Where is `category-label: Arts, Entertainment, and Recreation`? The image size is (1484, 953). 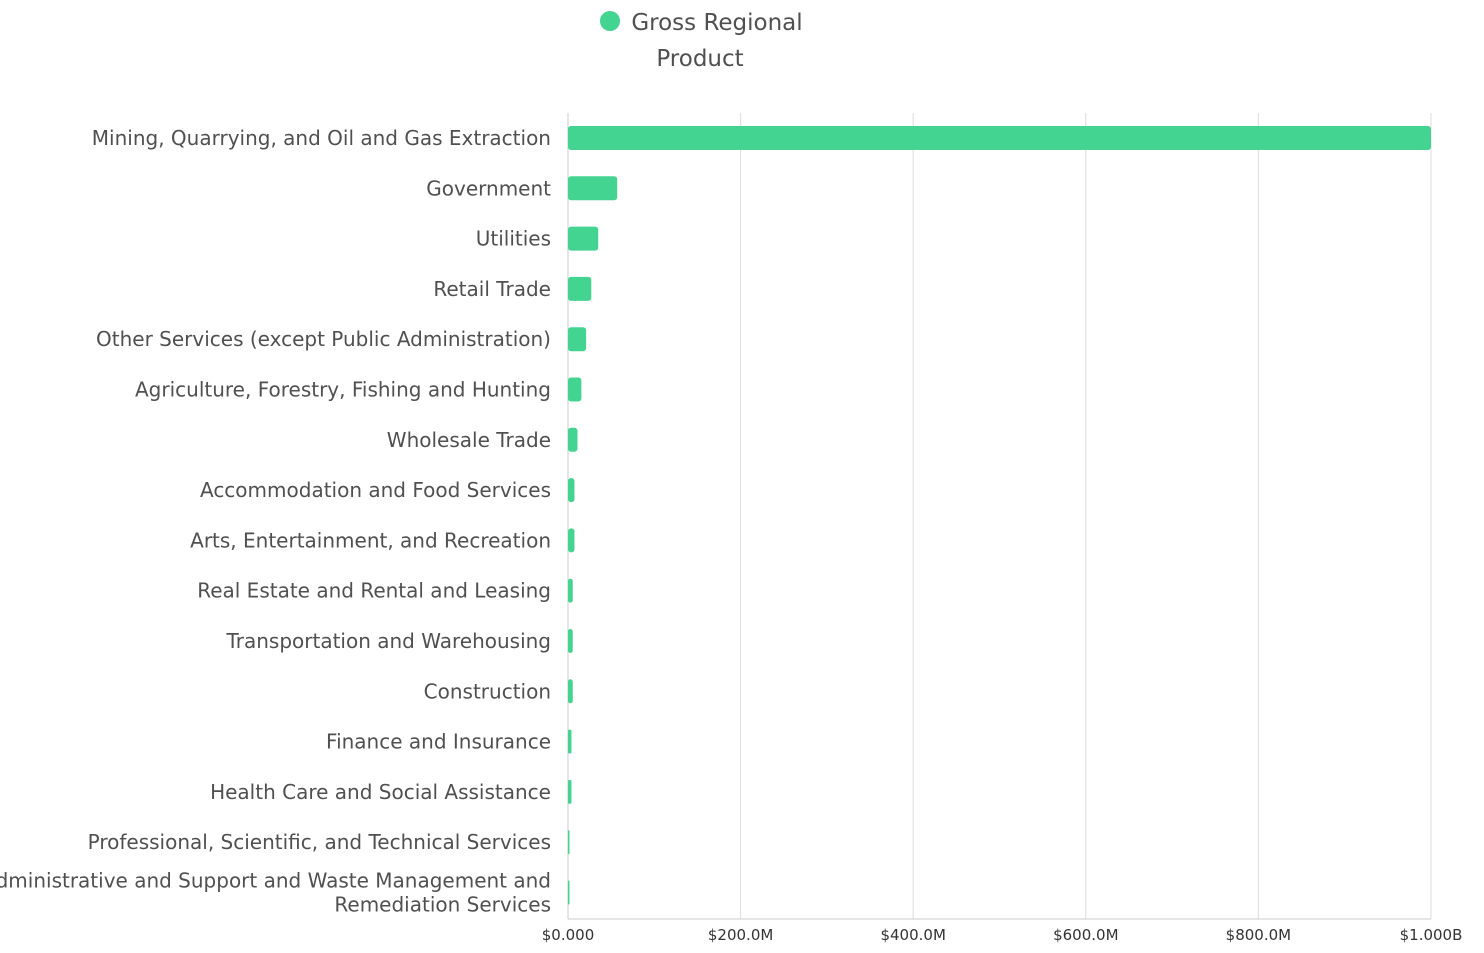 category-label: Arts, Entertainment, and Recreation is located at coordinates (370, 540).